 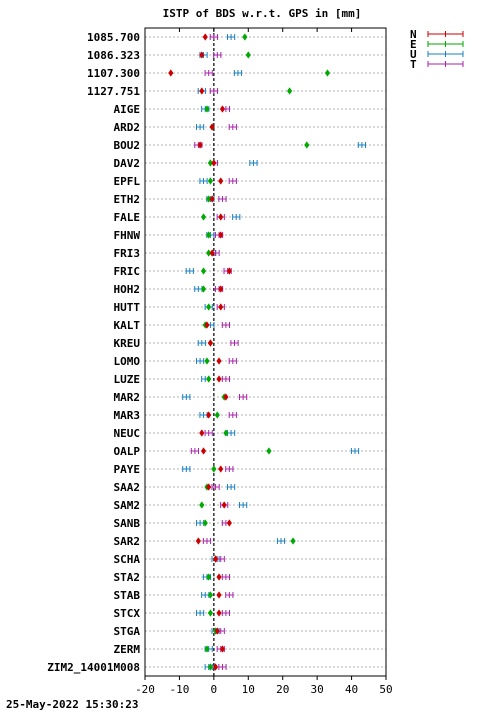 I want to click on station-label: SAM2, so click(x=127, y=505).